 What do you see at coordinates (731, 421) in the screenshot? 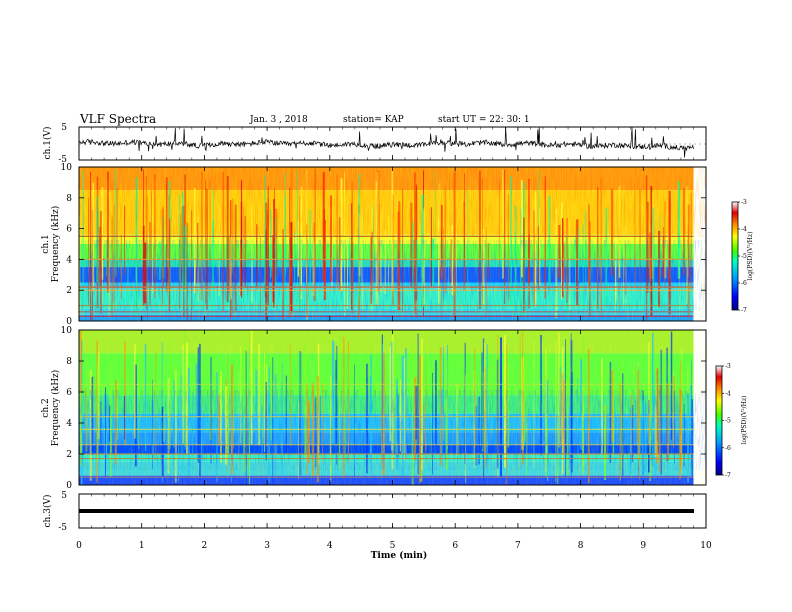
I see `ch2-colorbar: -3 -4 -5 -6 -7 log(PSD)(V²/Hz)` at bounding box center [731, 421].